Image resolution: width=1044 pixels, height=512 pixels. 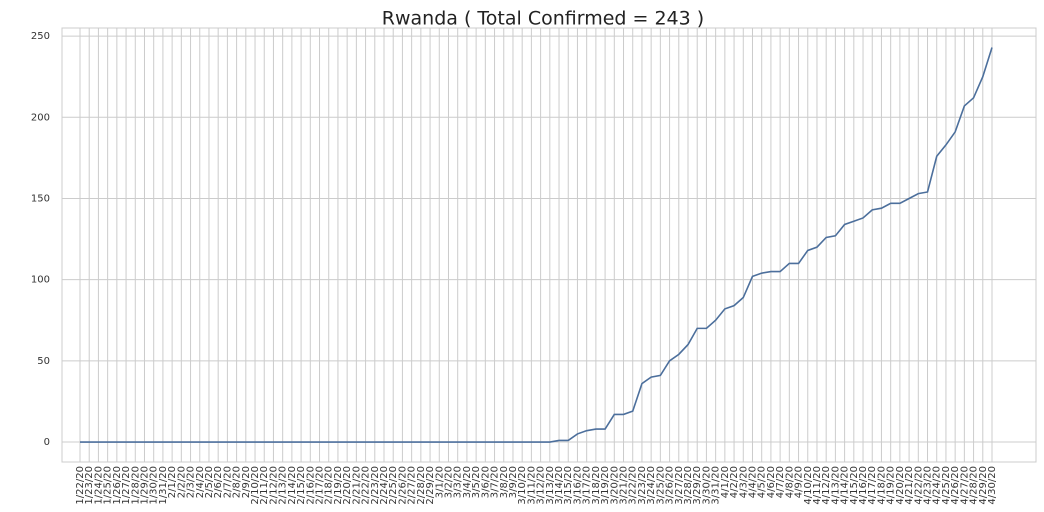 I want to click on x-tick-label: 4/2/20, so click(x=734, y=482).